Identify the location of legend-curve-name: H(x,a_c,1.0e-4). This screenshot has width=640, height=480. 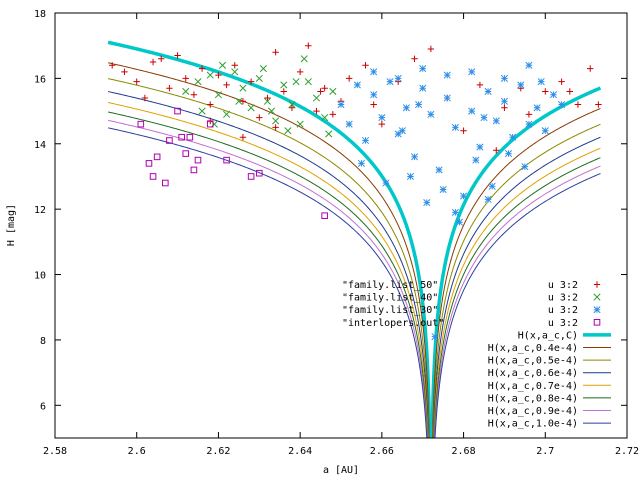
(533, 424).